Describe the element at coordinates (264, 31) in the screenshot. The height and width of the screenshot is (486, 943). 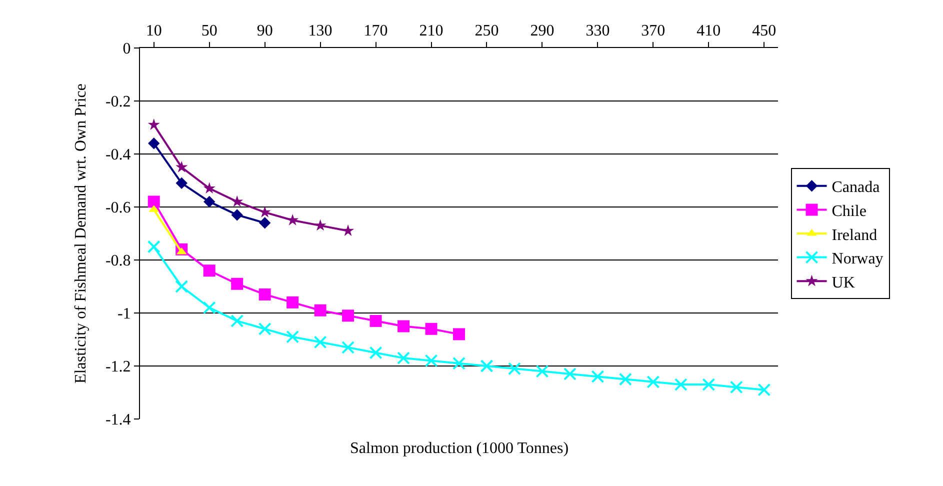
I see `x-tick-label: 90` at that location.